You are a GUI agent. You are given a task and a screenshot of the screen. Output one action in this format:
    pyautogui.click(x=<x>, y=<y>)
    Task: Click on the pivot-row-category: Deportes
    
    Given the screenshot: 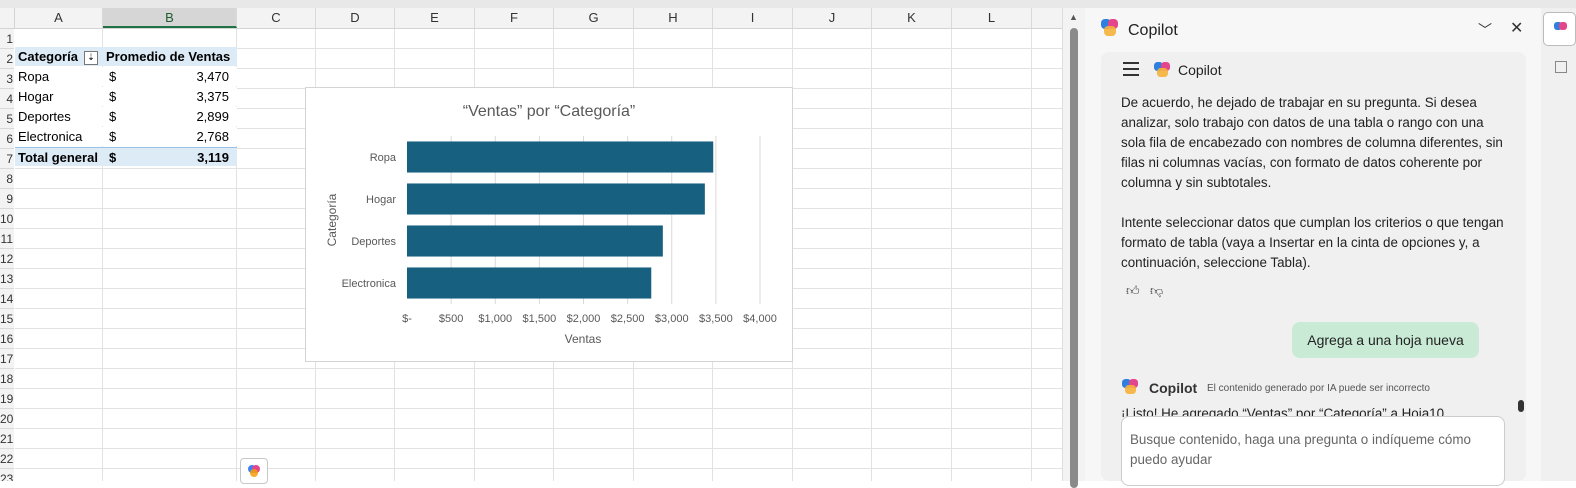 What is the action you would take?
    pyautogui.click(x=59, y=116)
    